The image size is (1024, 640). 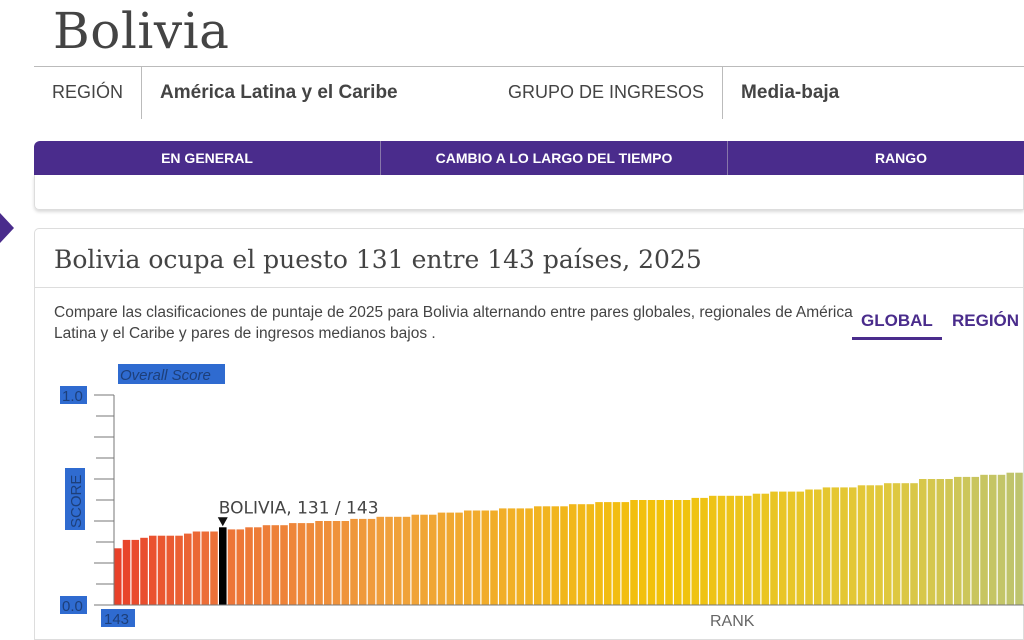 What do you see at coordinates (223, 566) in the screenshot?
I see `bar-highlighted` at bounding box center [223, 566].